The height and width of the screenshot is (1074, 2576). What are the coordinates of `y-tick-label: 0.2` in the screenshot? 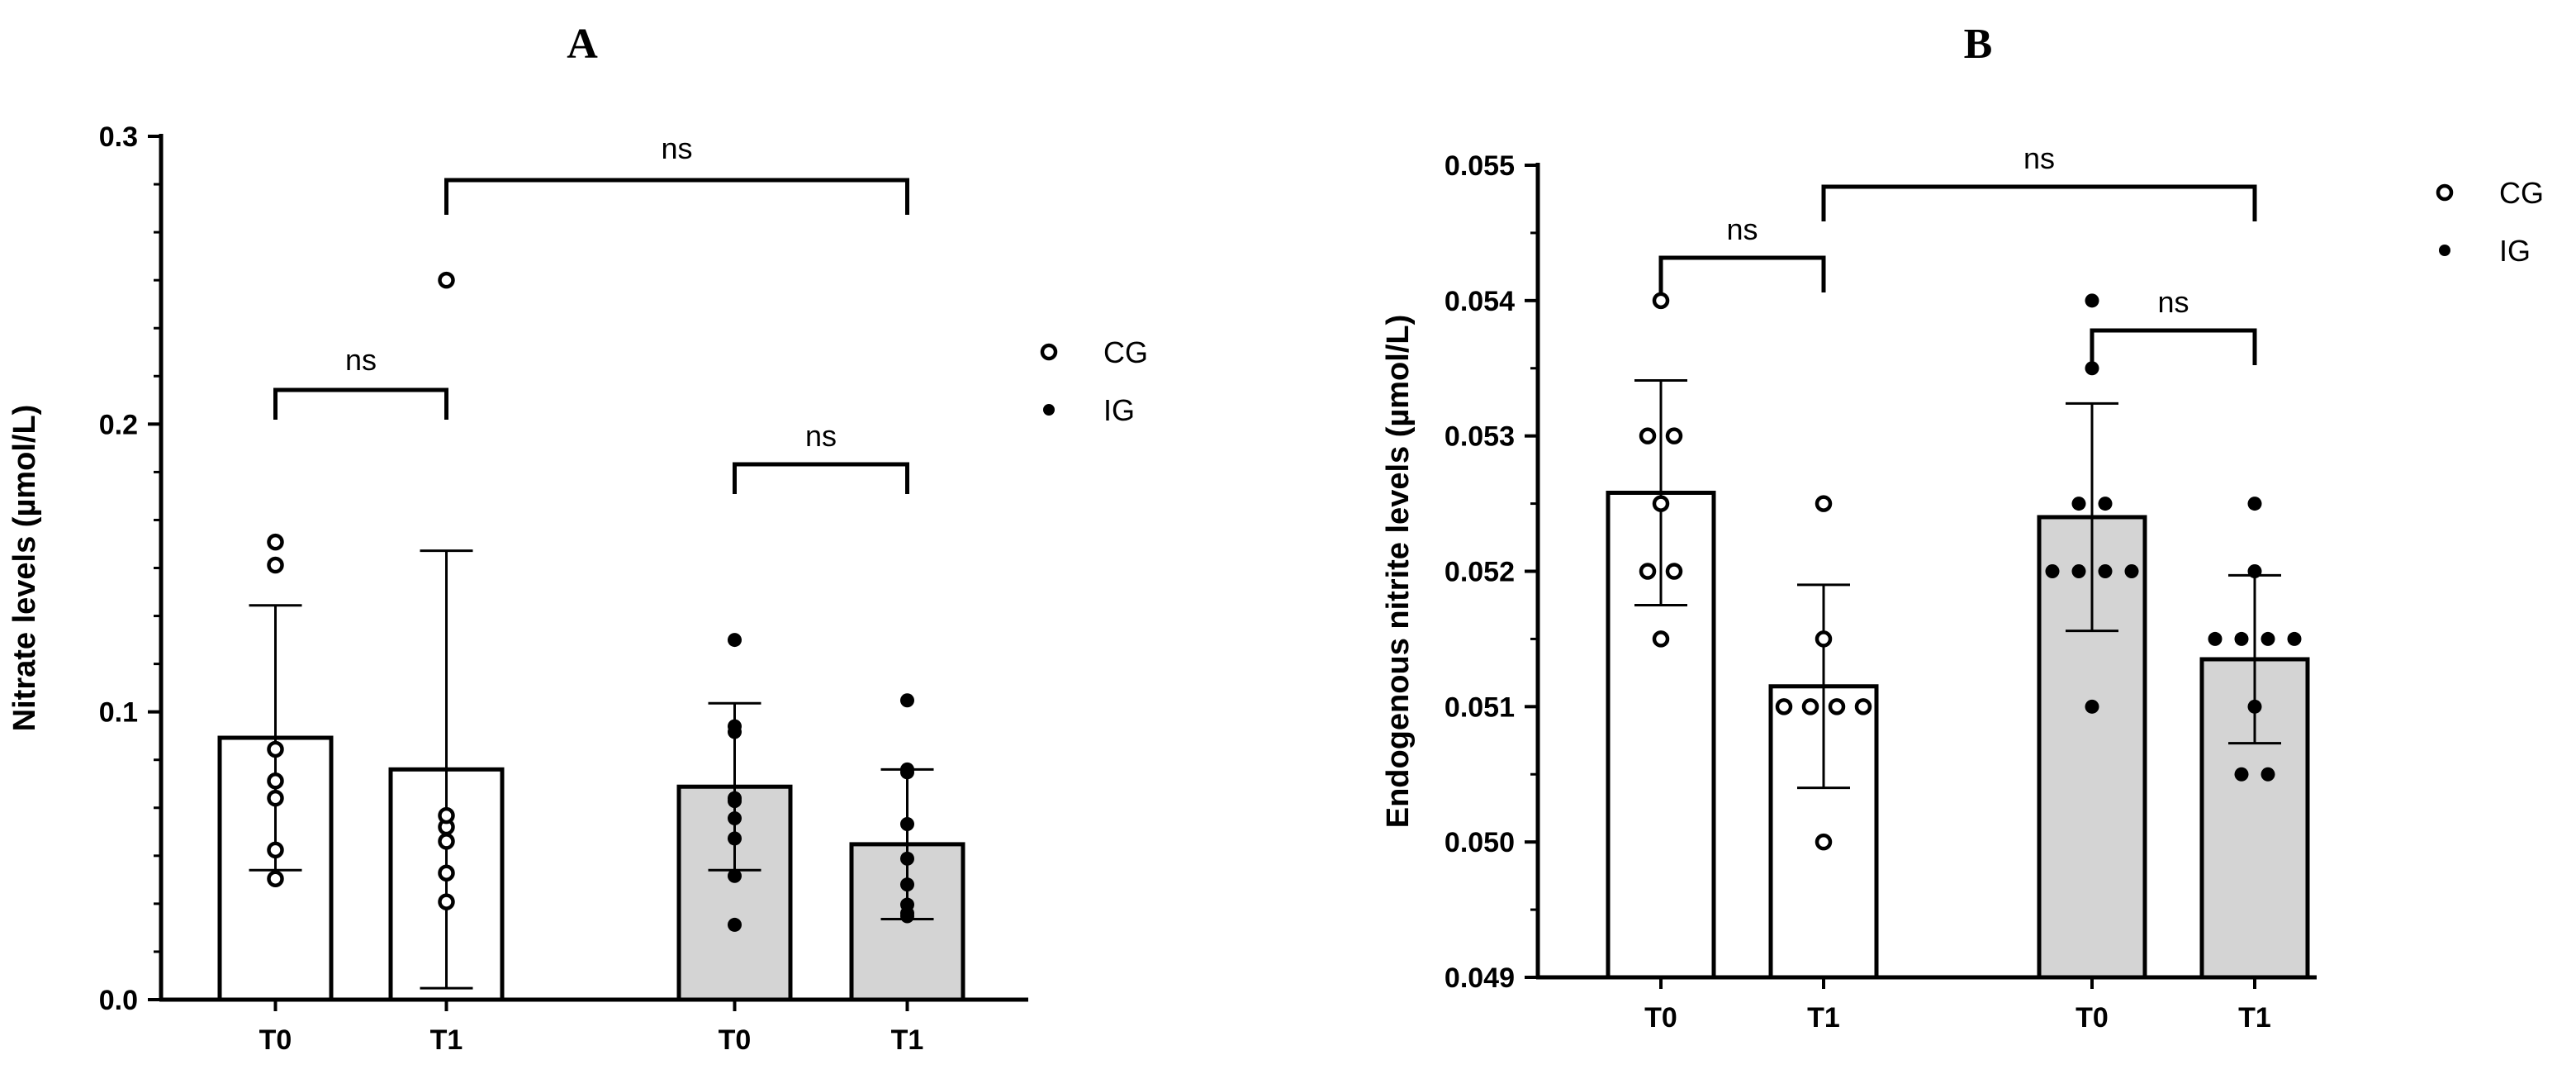 It's located at (119, 424).